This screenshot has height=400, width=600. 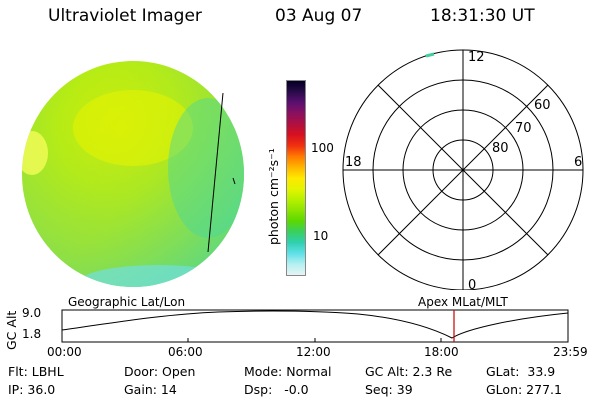 I want to click on date-label: 03 Aug 07, so click(x=319, y=16).